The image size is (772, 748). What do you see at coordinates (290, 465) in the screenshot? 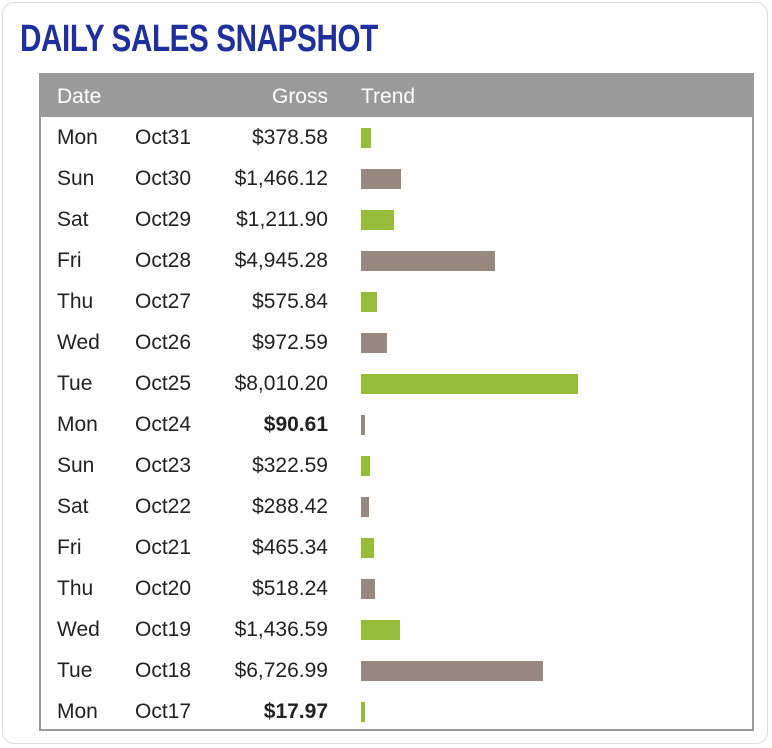
I see `row-gross: $322.59` at bounding box center [290, 465].